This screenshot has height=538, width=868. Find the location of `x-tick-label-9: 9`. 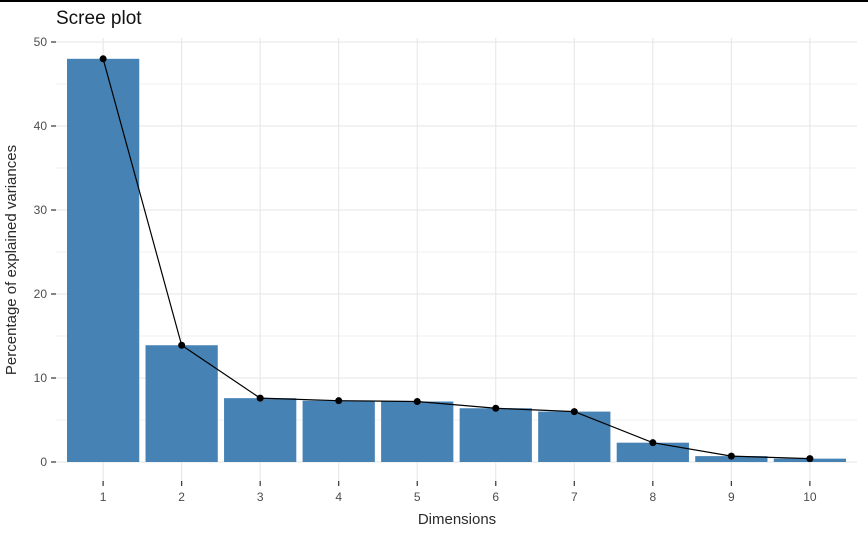

x-tick-label-9: 9 is located at coordinates (731, 497).